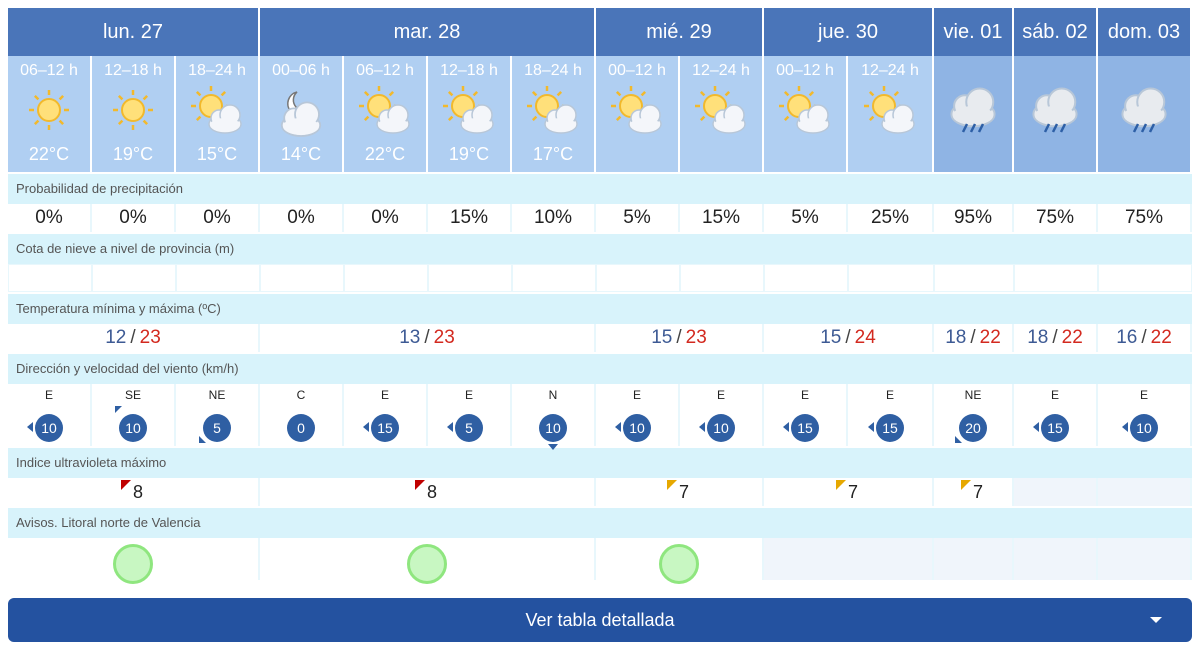 The image size is (1200, 656). I want to click on period-label: 18–24 h, so click(553, 70).